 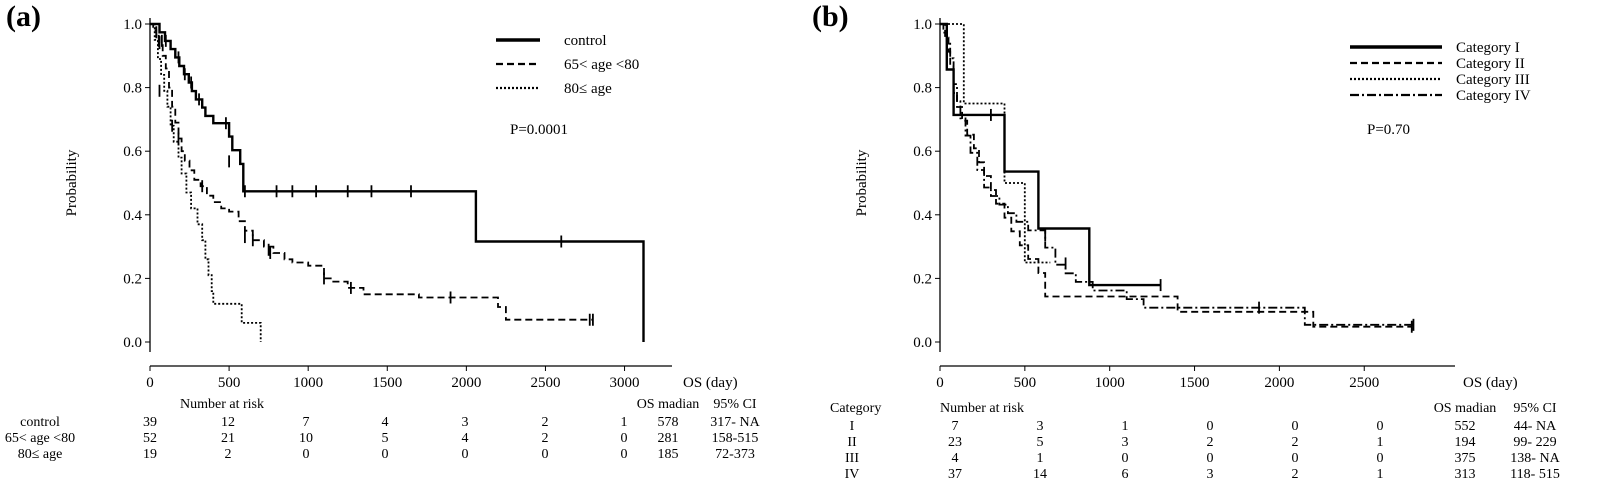 What do you see at coordinates (228, 422) in the screenshot?
I see `risk-table-count: 12` at bounding box center [228, 422].